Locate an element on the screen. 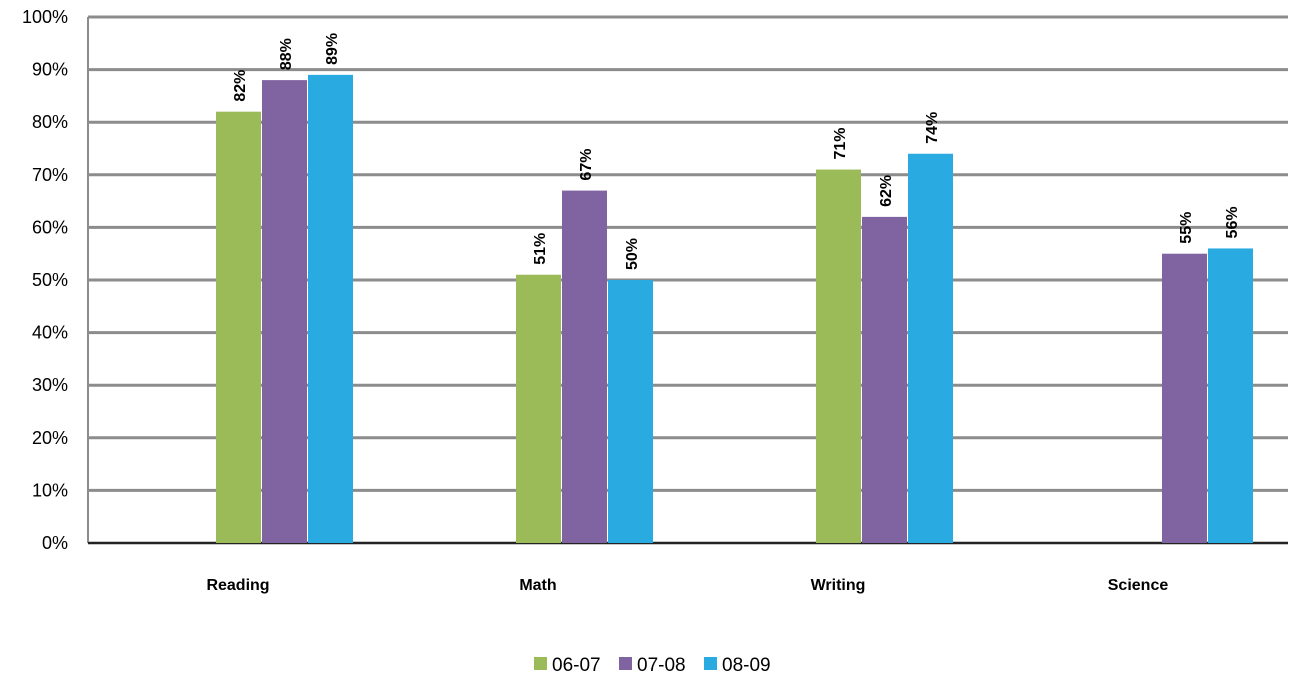  y-tick-label: 10% is located at coordinates (50, 490).